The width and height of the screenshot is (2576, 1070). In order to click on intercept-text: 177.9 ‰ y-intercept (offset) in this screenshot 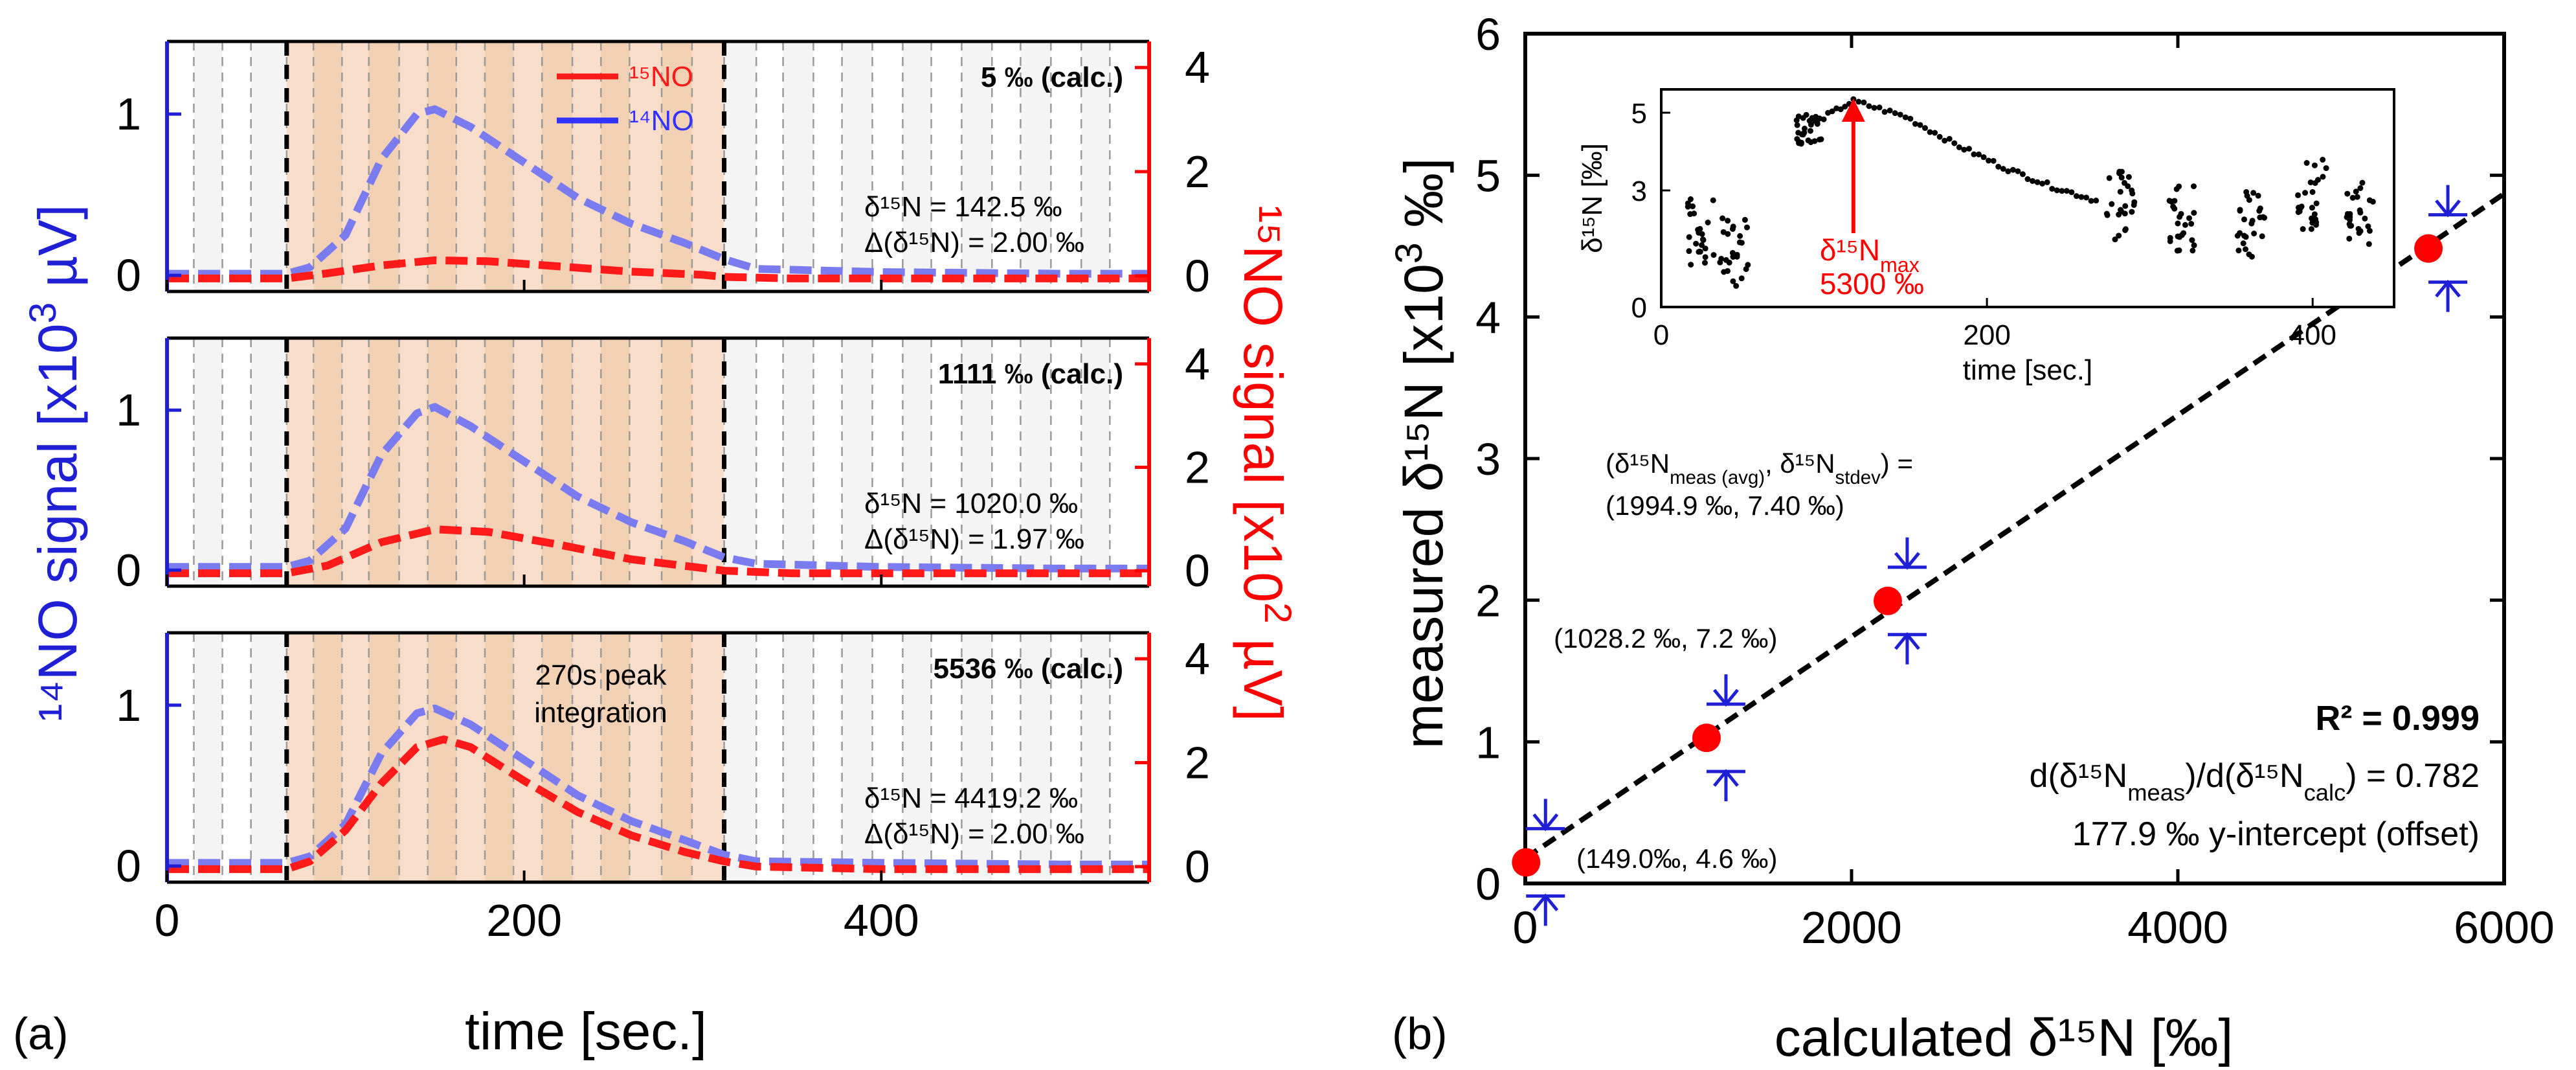, I will do `click(2276, 834)`.